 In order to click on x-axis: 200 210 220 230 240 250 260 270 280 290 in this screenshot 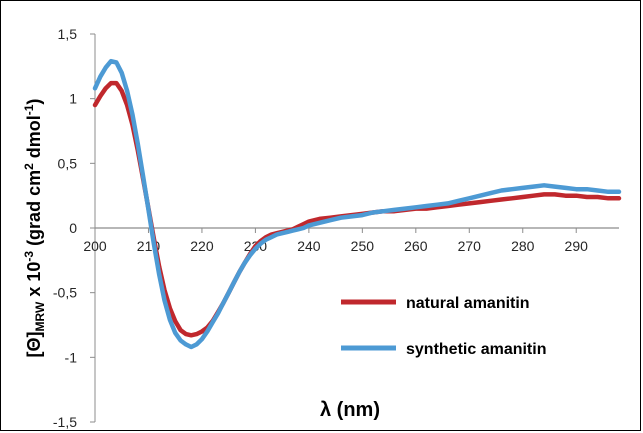, I will do `click(351, 240)`.